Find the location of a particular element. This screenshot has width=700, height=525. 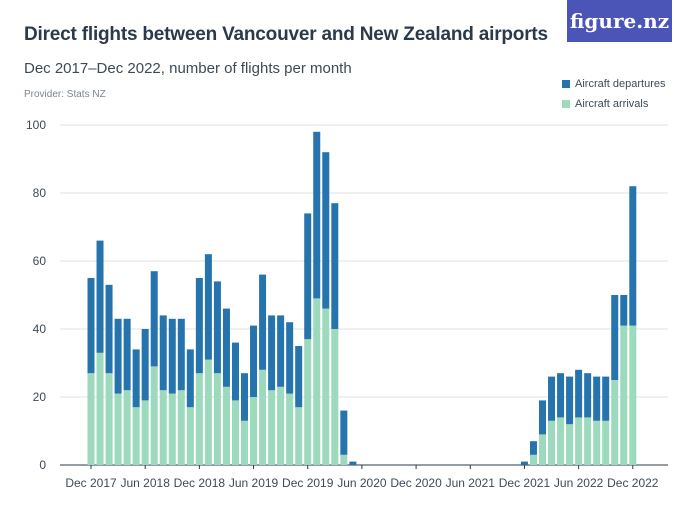

x-tick-label: Dec 2020 is located at coordinates (416, 483).